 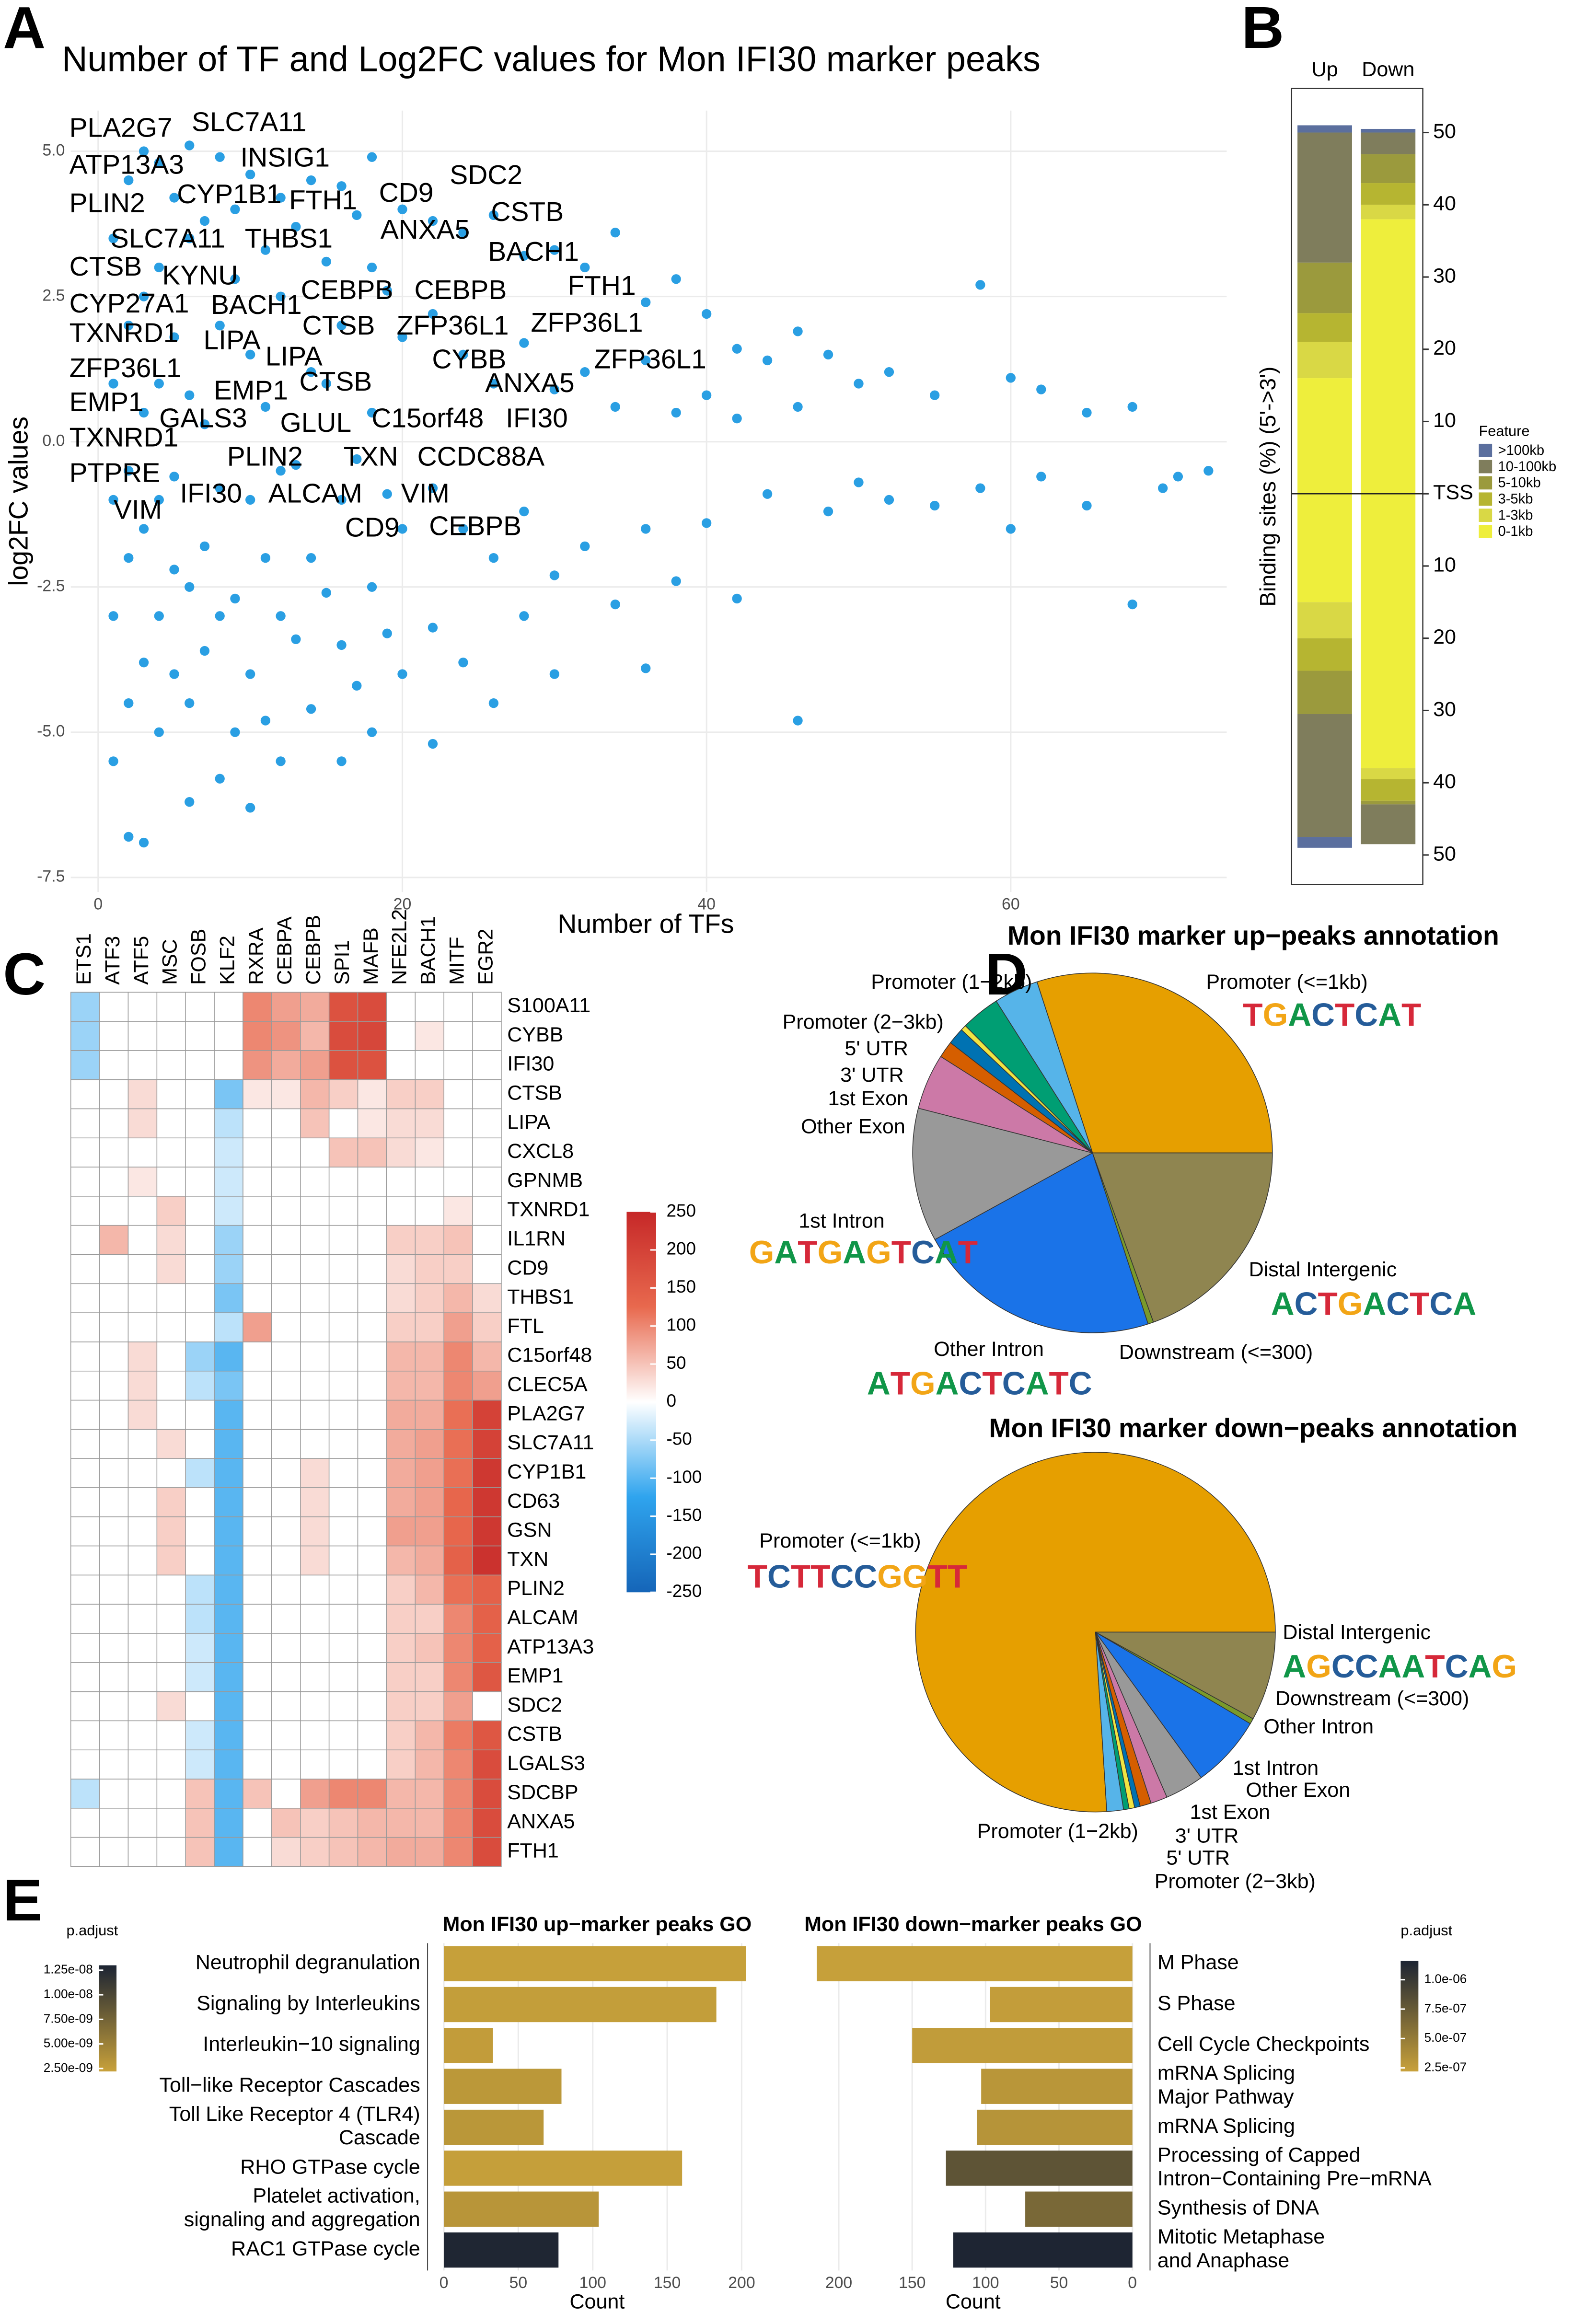 What do you see at coordinates (1226, 2126) in the screenshot?
I see `category-label: mRNA Splicing` at bounding box center [1226, 2126].